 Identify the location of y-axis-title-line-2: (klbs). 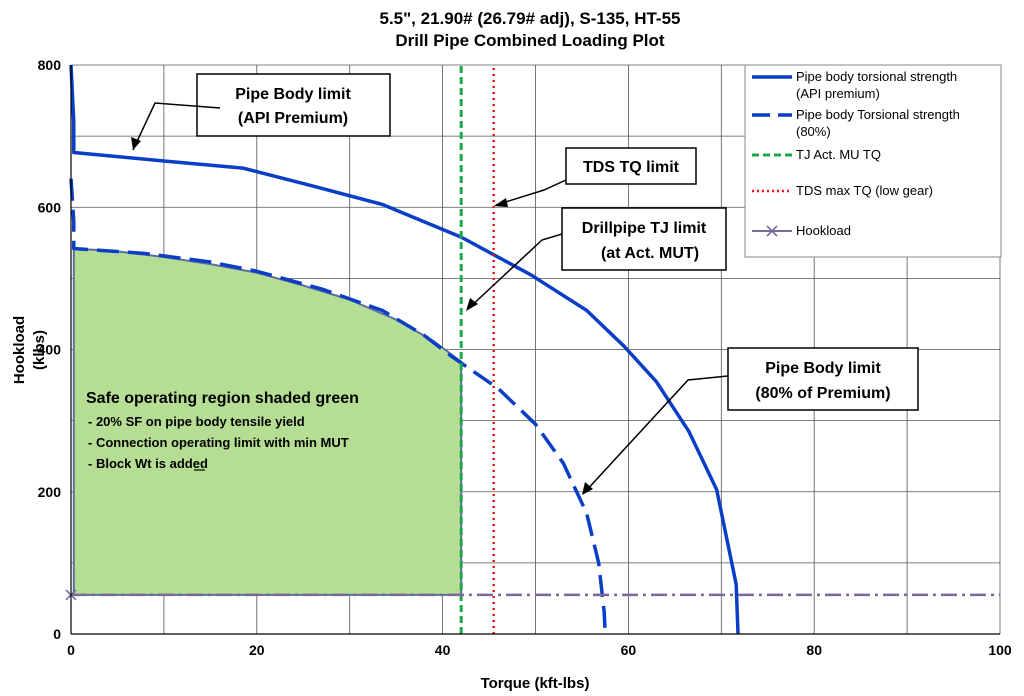
(39, 350).